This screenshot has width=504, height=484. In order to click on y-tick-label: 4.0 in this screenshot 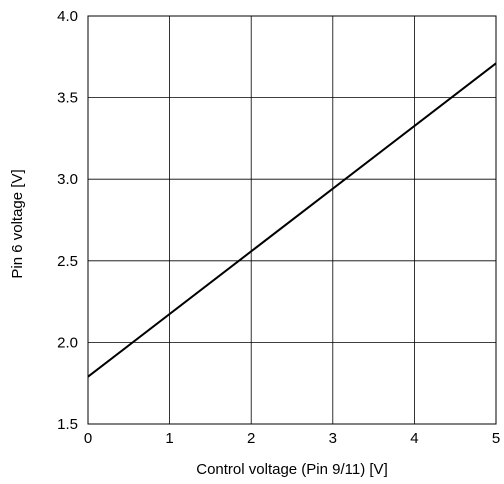, I will do `click(67, 16)`.